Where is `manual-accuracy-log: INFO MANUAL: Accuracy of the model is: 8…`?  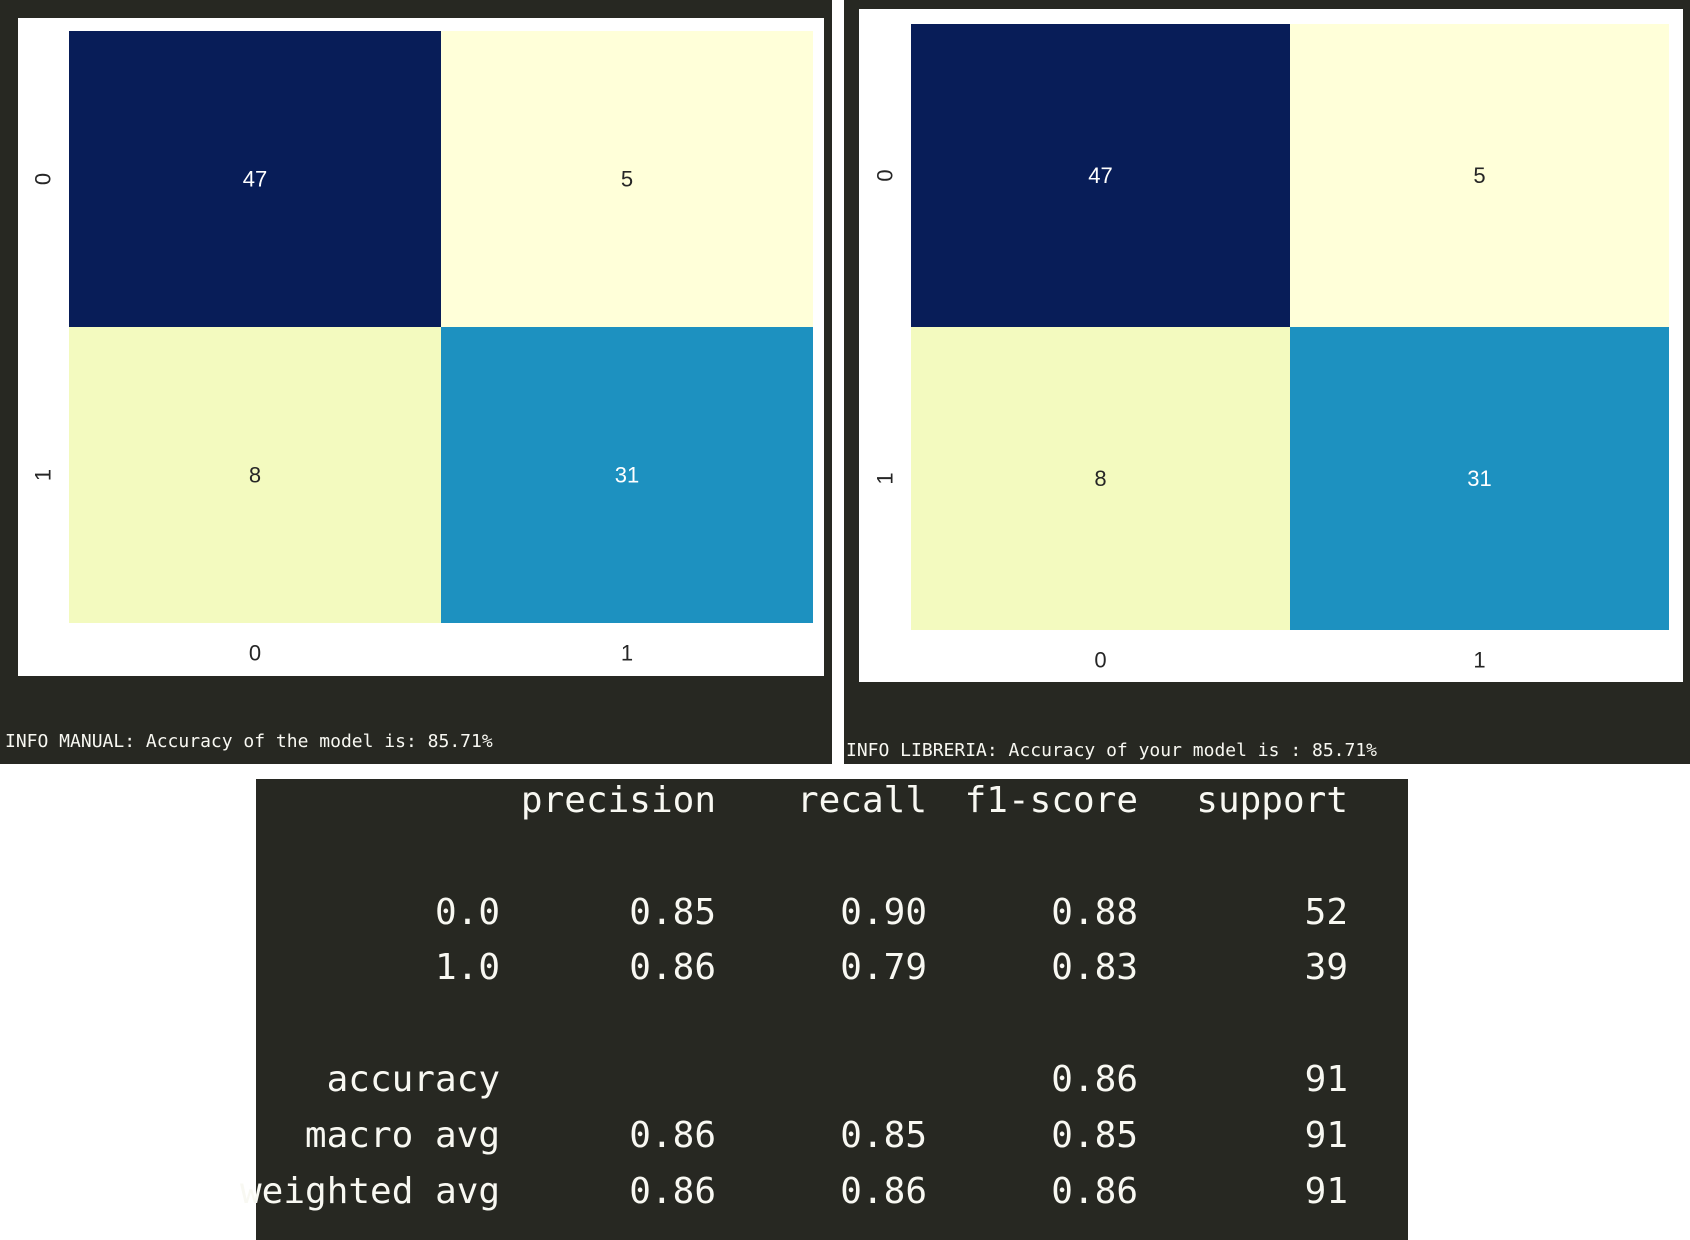 manual-accuracy-log: INFO MANUAL: Accuracy of the model is: 8… is located at coordinates (249, 741).